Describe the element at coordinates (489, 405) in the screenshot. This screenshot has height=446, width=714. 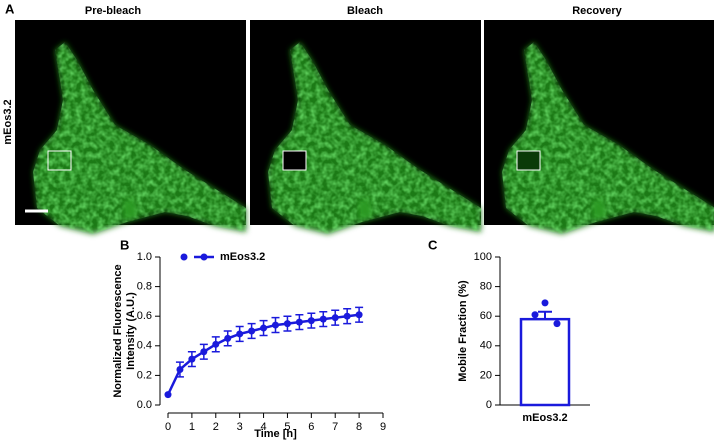
I see `y-tick-label: 0` at that location.